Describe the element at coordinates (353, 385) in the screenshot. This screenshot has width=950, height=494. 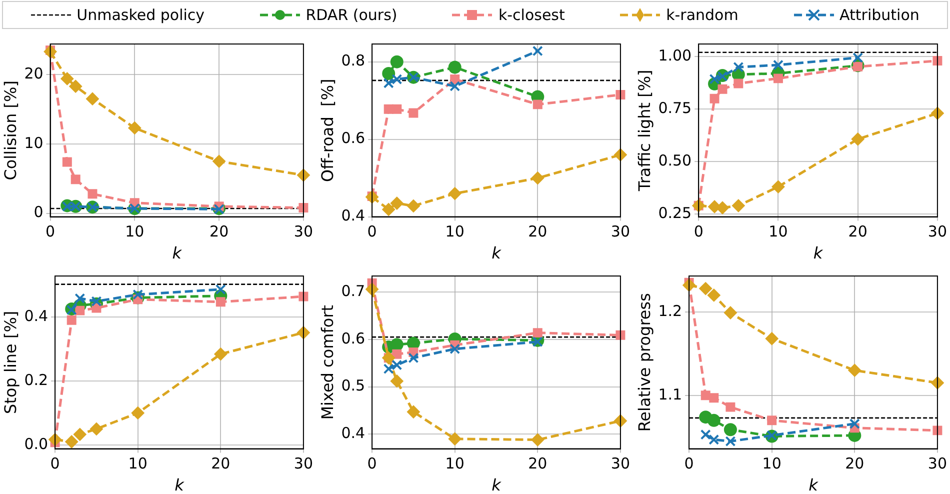
I see `y-tick-label: 0.5` at that location.